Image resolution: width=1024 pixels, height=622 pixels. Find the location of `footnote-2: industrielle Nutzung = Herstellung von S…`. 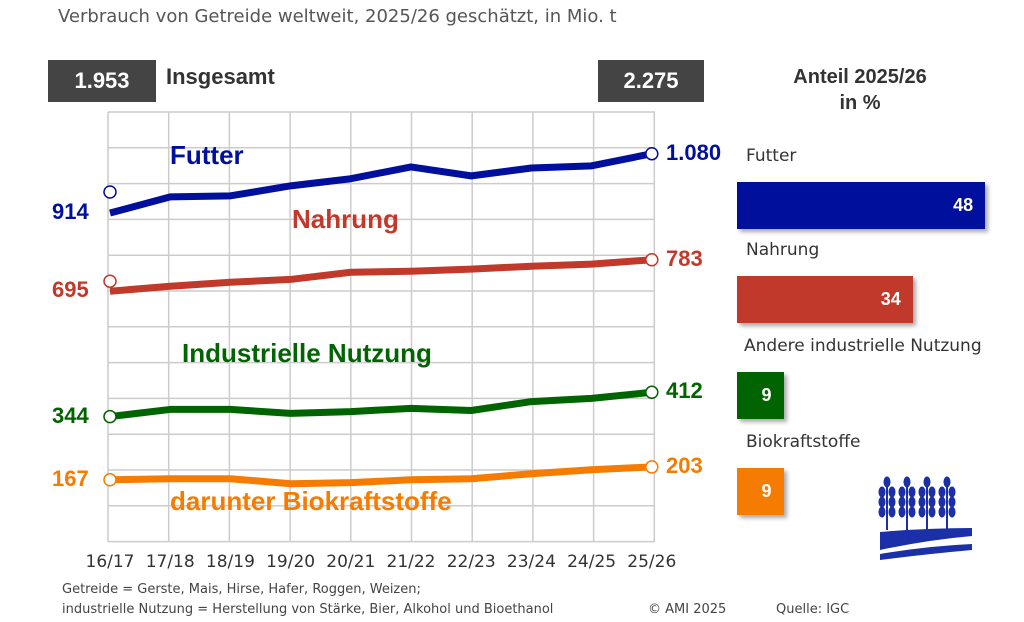

footnote-2: industrielle Nutzung = Herstellung von S… is located at coordinates (308, 609).